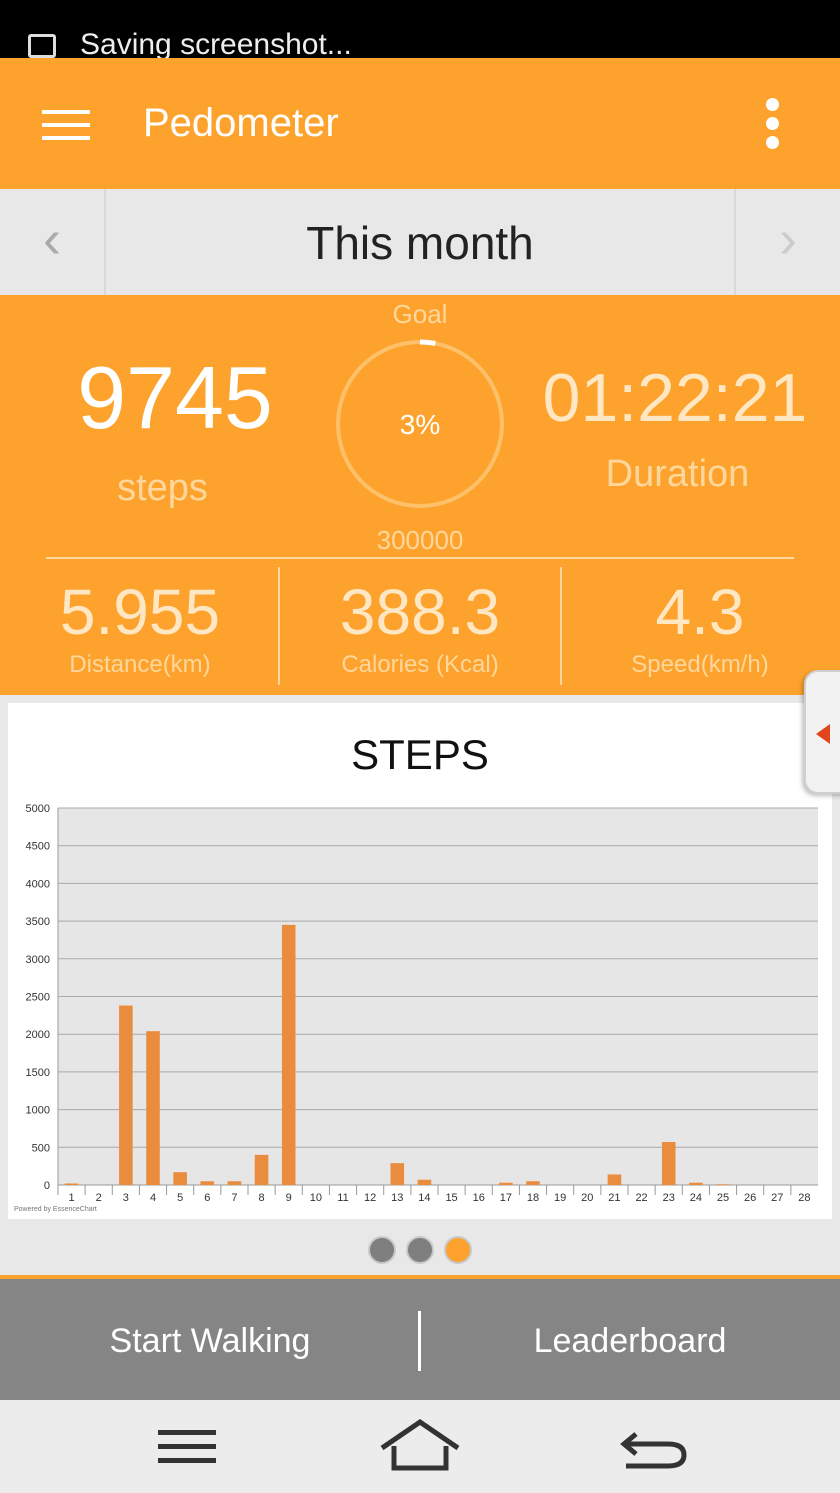 This screenshot has height=1493, width=840. What do you see at coordinates (38, 809) in the screenshot?
I see `y-tick-label: 5000` at bounding box center [38, 809].